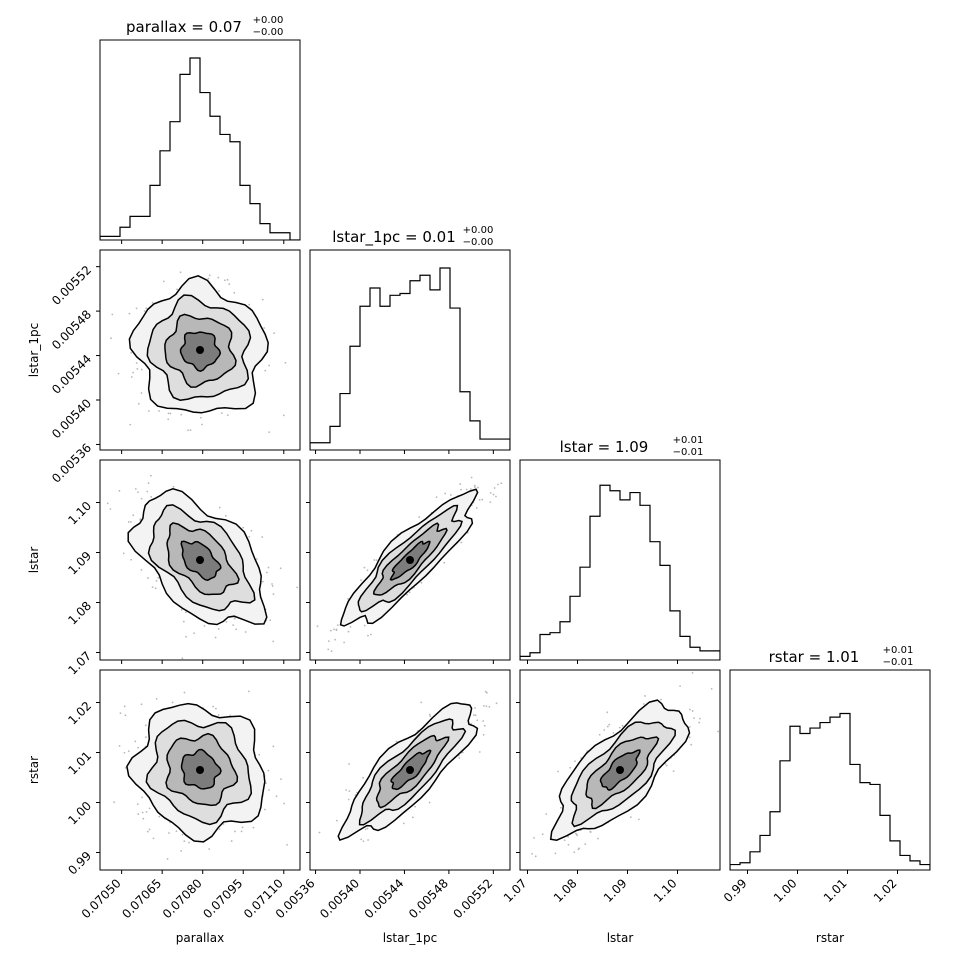  What do you see at coordinates (785, 890) in the screenshot?
I see `x-tick-label: 1.00` at bounding box center [785, 890].